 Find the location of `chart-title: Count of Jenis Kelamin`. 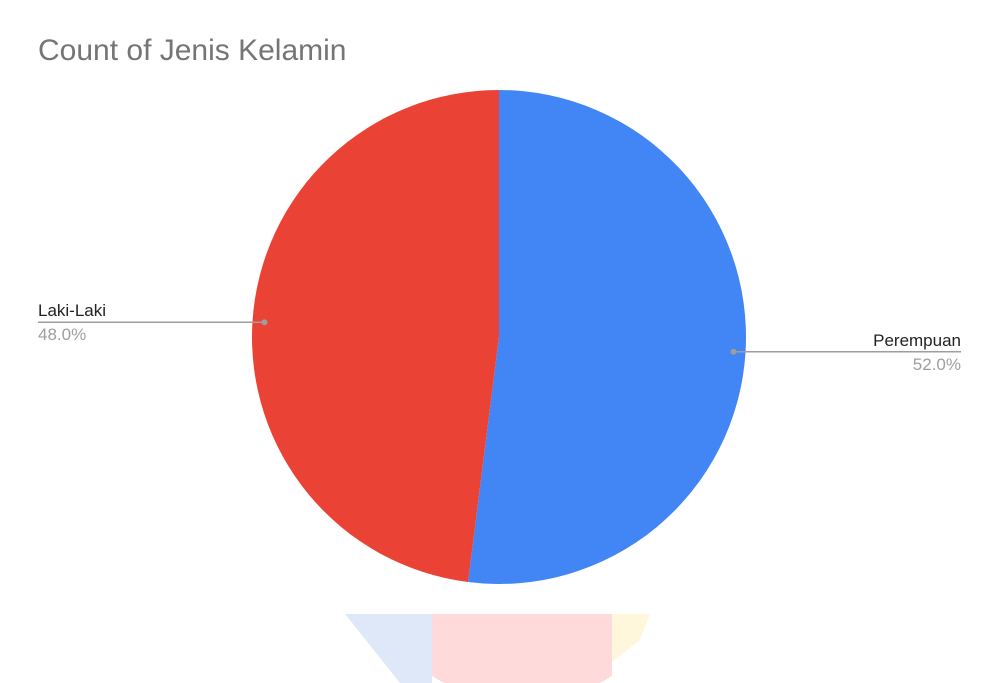

chart-title: Count of Jenis Kelamin is located at coordinates (192, 50).